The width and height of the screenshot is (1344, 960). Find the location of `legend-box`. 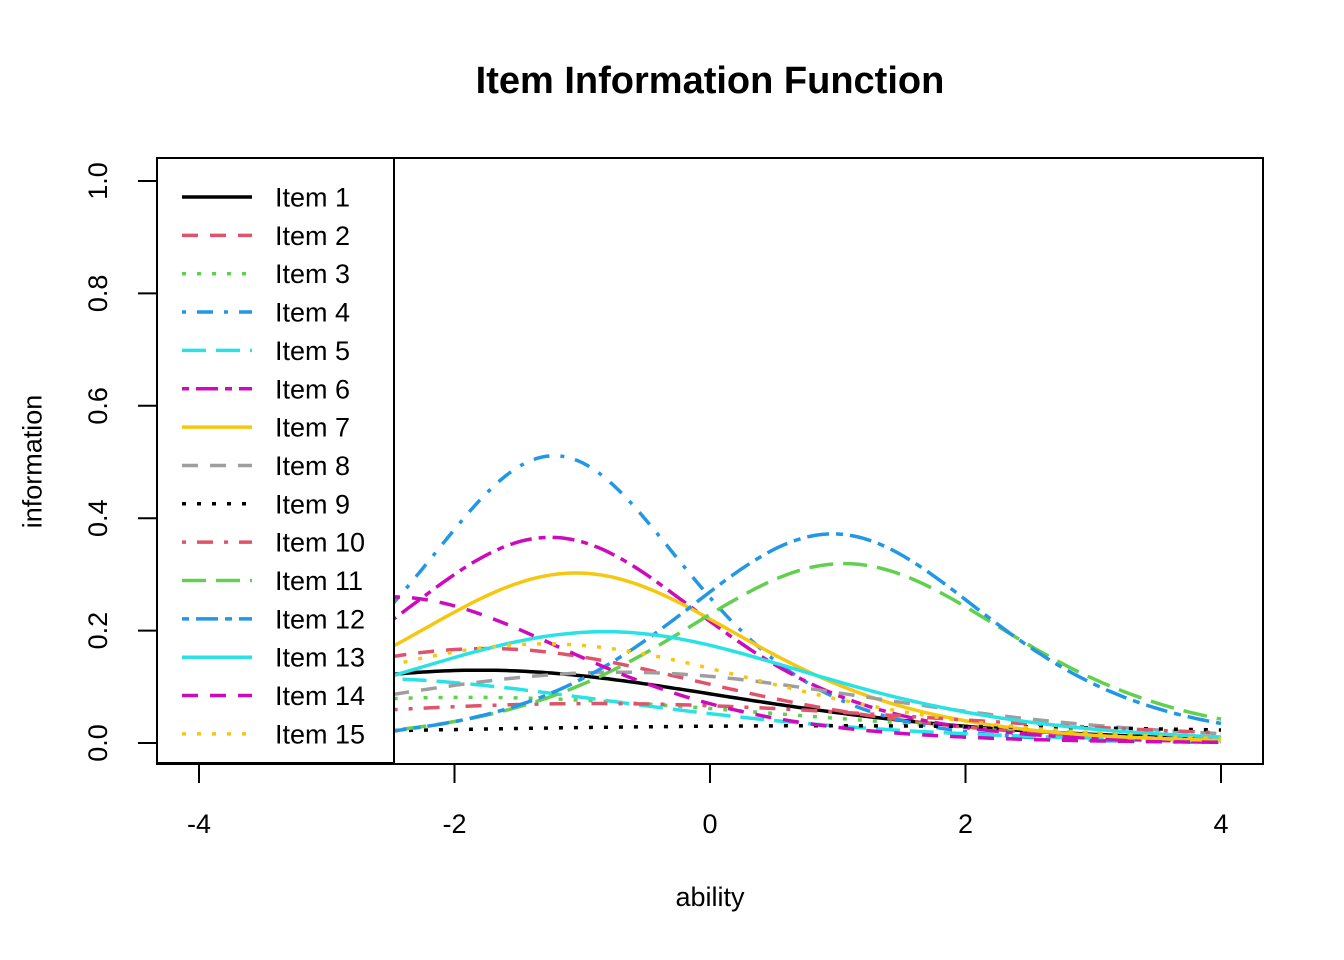

legend-box is located at coordinates (275, 460).